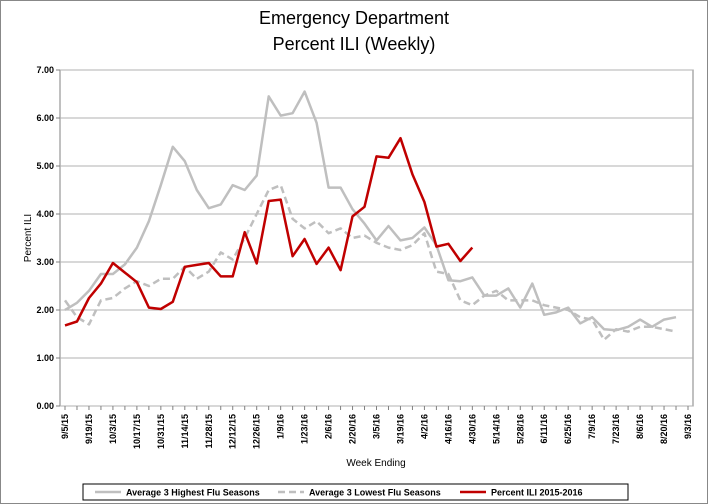 Image resolution: width=708 pixels, height=504 pixels. Describe the element at coordinates (45, 118) in the screenshot. I see `y-tick-label: 6.00` at that location.